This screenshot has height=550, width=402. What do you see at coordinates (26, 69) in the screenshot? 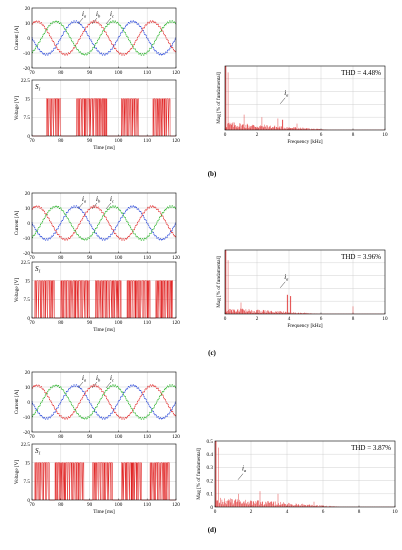
I see `y-tick-label: -20` at bounding box center [26, 69].